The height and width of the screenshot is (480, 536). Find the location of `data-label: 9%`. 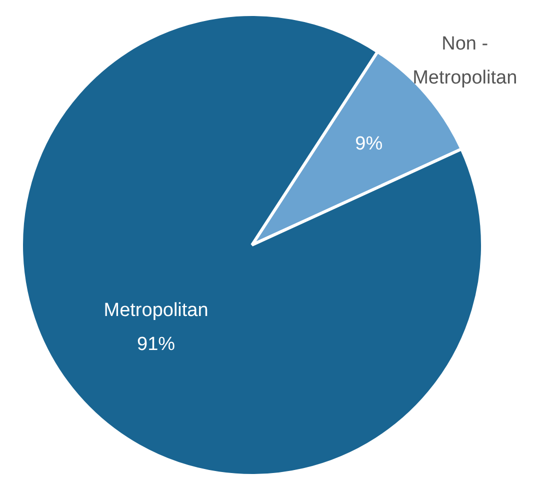

data-label: 9% is located at coordinates (369, 143).